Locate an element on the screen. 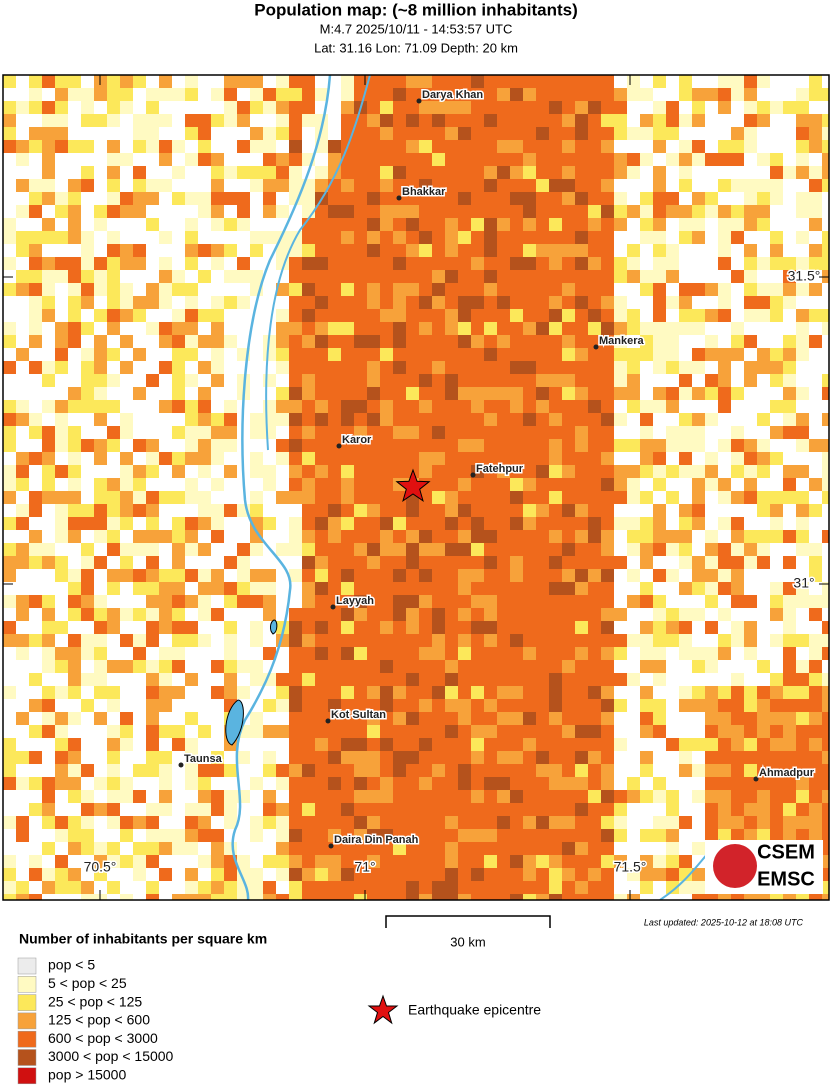 This screenshot has height=1092, width=831. logo-text: CSEM is located at coordinates (786, 852).